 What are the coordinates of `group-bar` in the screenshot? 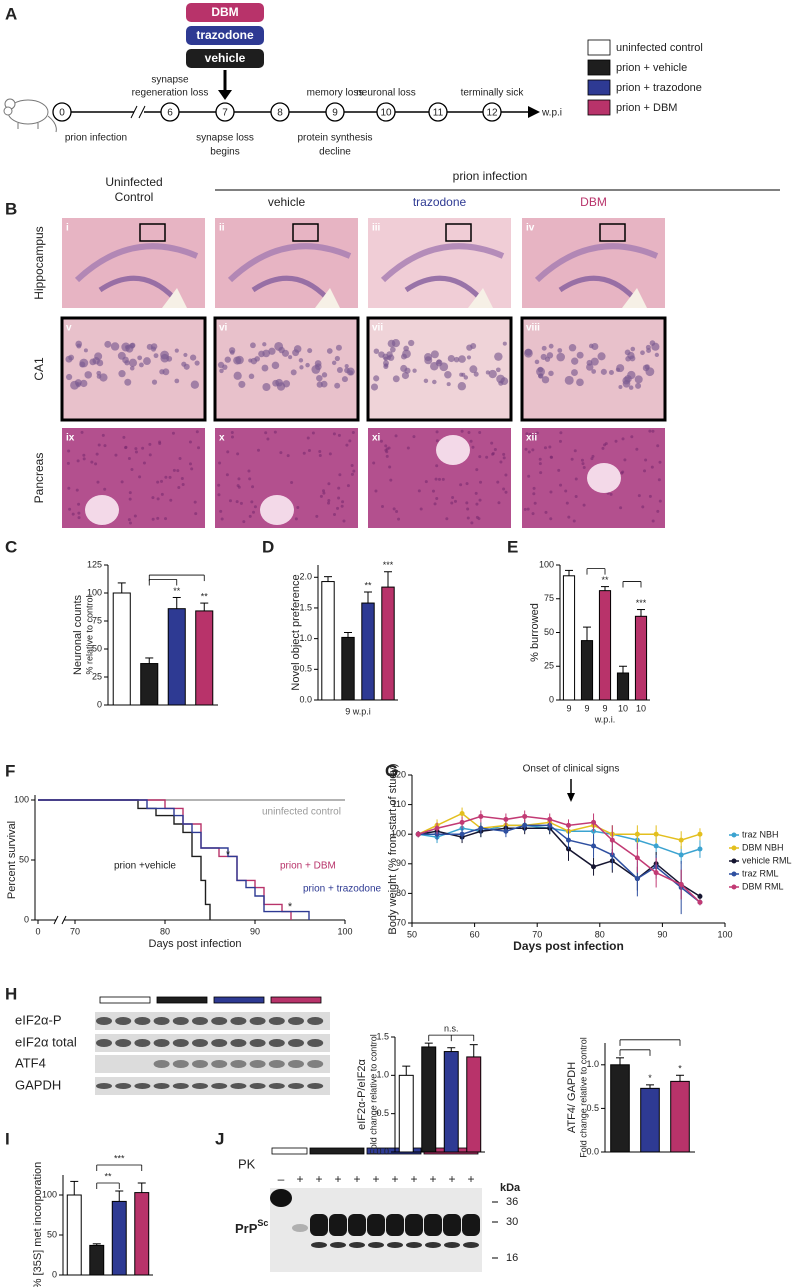 It's located at (337, 1151).